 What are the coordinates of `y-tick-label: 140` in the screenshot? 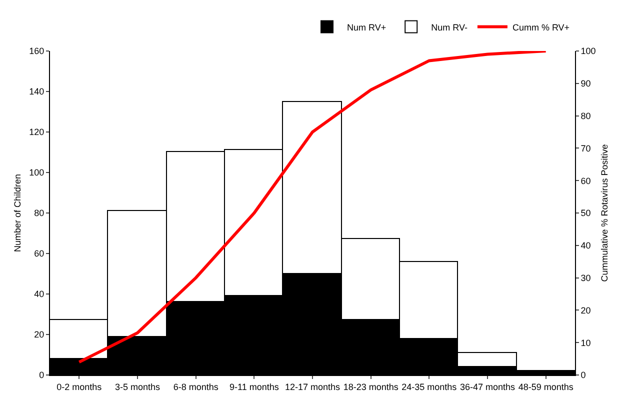 It's located at (36, 91).